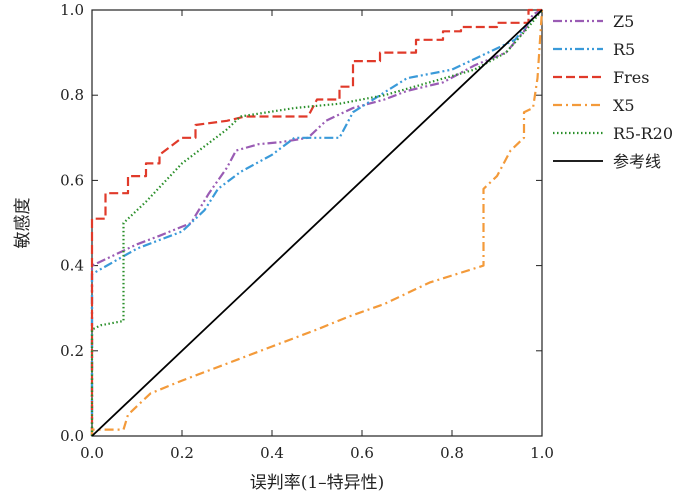 This screenshot has width=700, height=504. What do you see at coordinates (624, 105) in the screenshot?
I see `legend-label: X5` at bounding box center [624, 105].